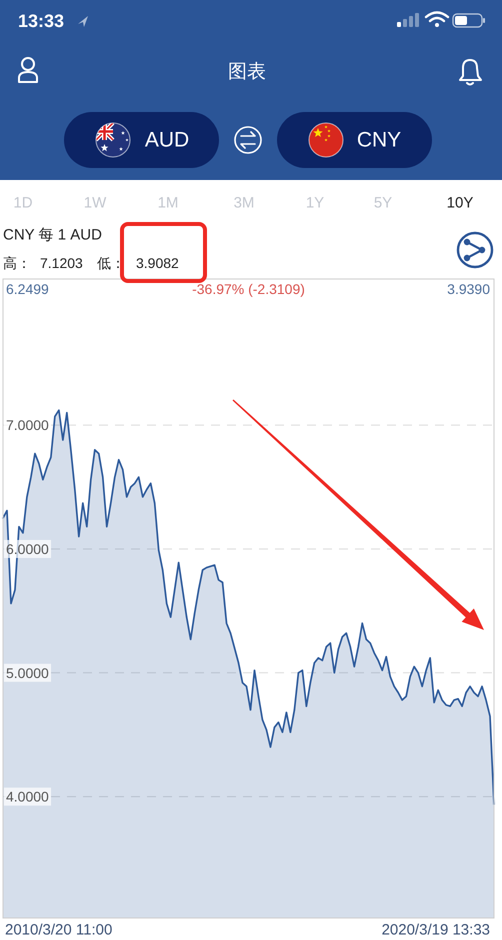  I want to click on text: 3.9082, so click(158, 263).